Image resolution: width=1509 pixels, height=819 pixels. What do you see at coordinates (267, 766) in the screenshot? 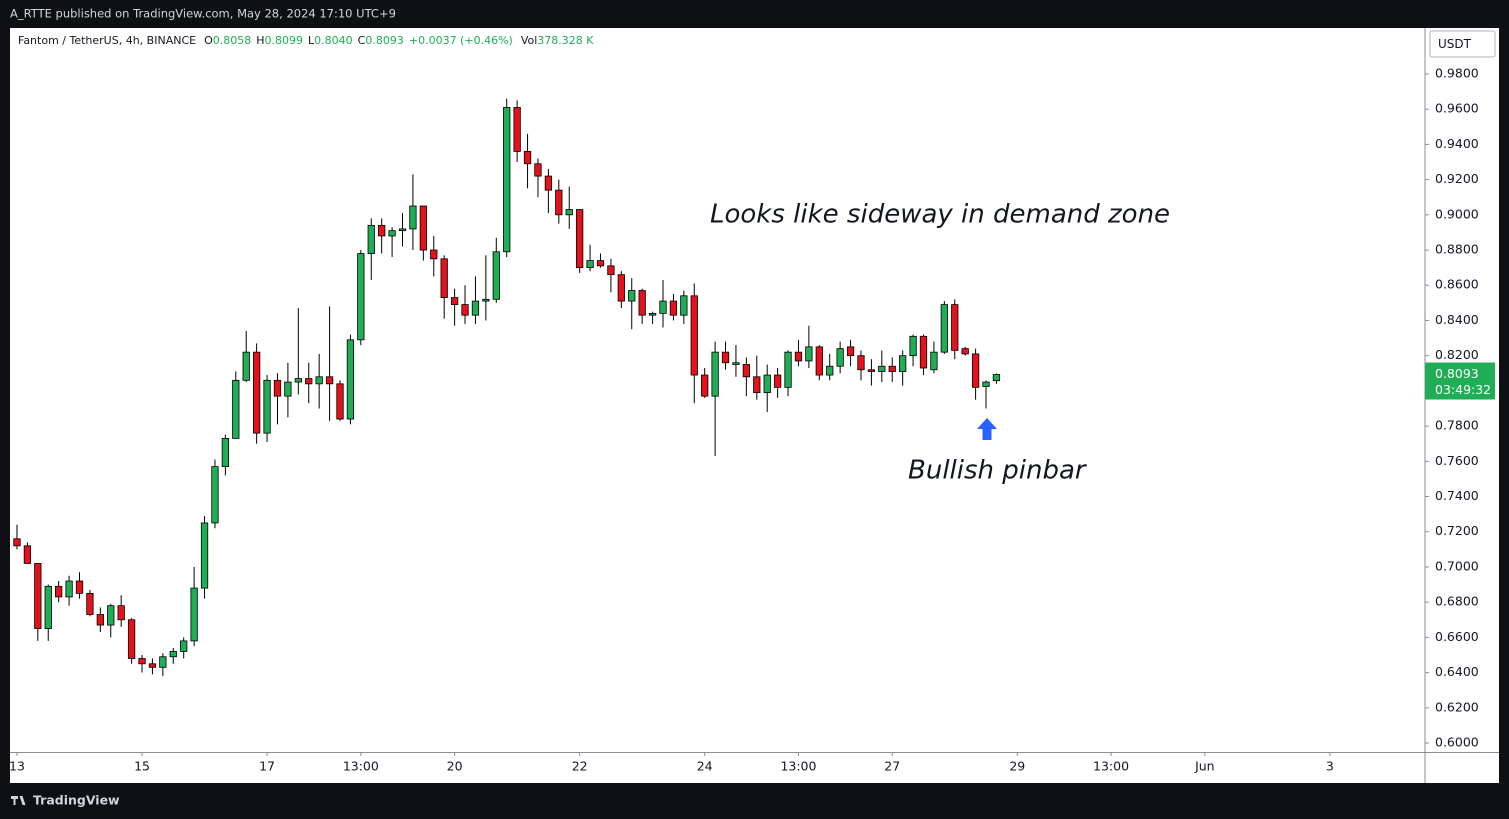
I see `x-tick-label: 17` at bounding box center [267, 766].